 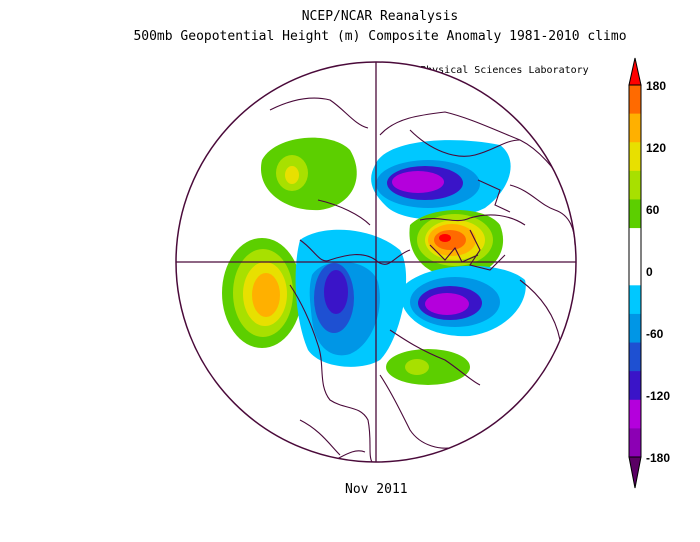 I want to click on tick-label-60: 60, so click(x=653, y=210).